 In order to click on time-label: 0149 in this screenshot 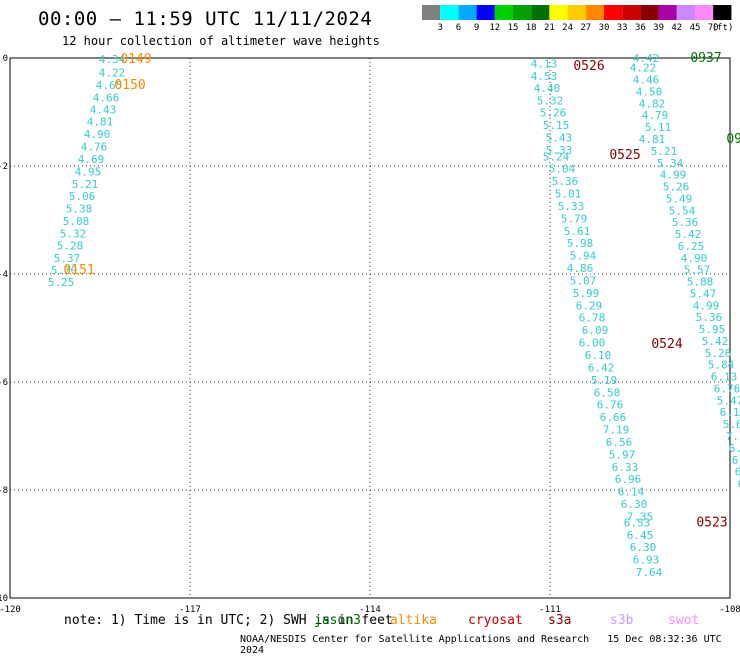, I will do `click(135, 59)`.